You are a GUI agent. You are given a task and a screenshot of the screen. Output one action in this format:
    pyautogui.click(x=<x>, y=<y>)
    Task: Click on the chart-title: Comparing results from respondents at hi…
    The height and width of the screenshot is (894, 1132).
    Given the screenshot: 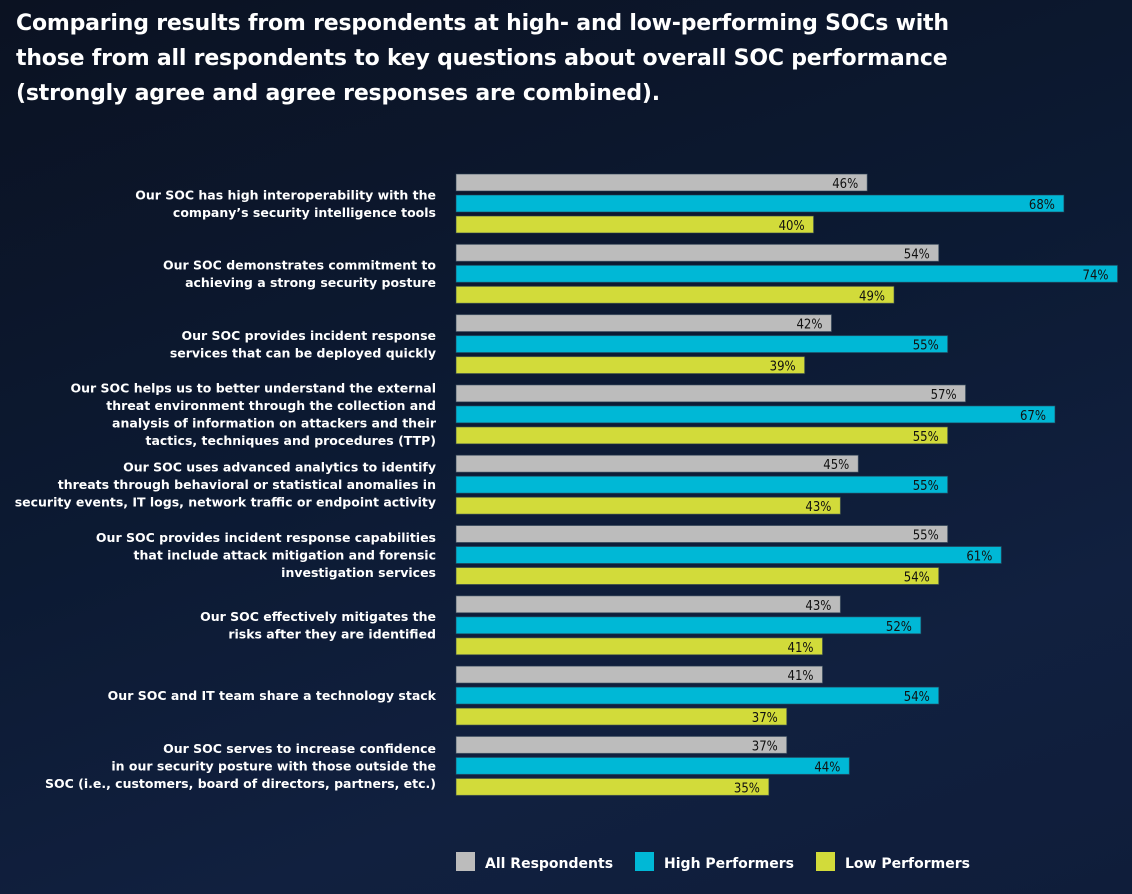 What is the action you would take?
    pyautogui.click(x=516, y=58)
    